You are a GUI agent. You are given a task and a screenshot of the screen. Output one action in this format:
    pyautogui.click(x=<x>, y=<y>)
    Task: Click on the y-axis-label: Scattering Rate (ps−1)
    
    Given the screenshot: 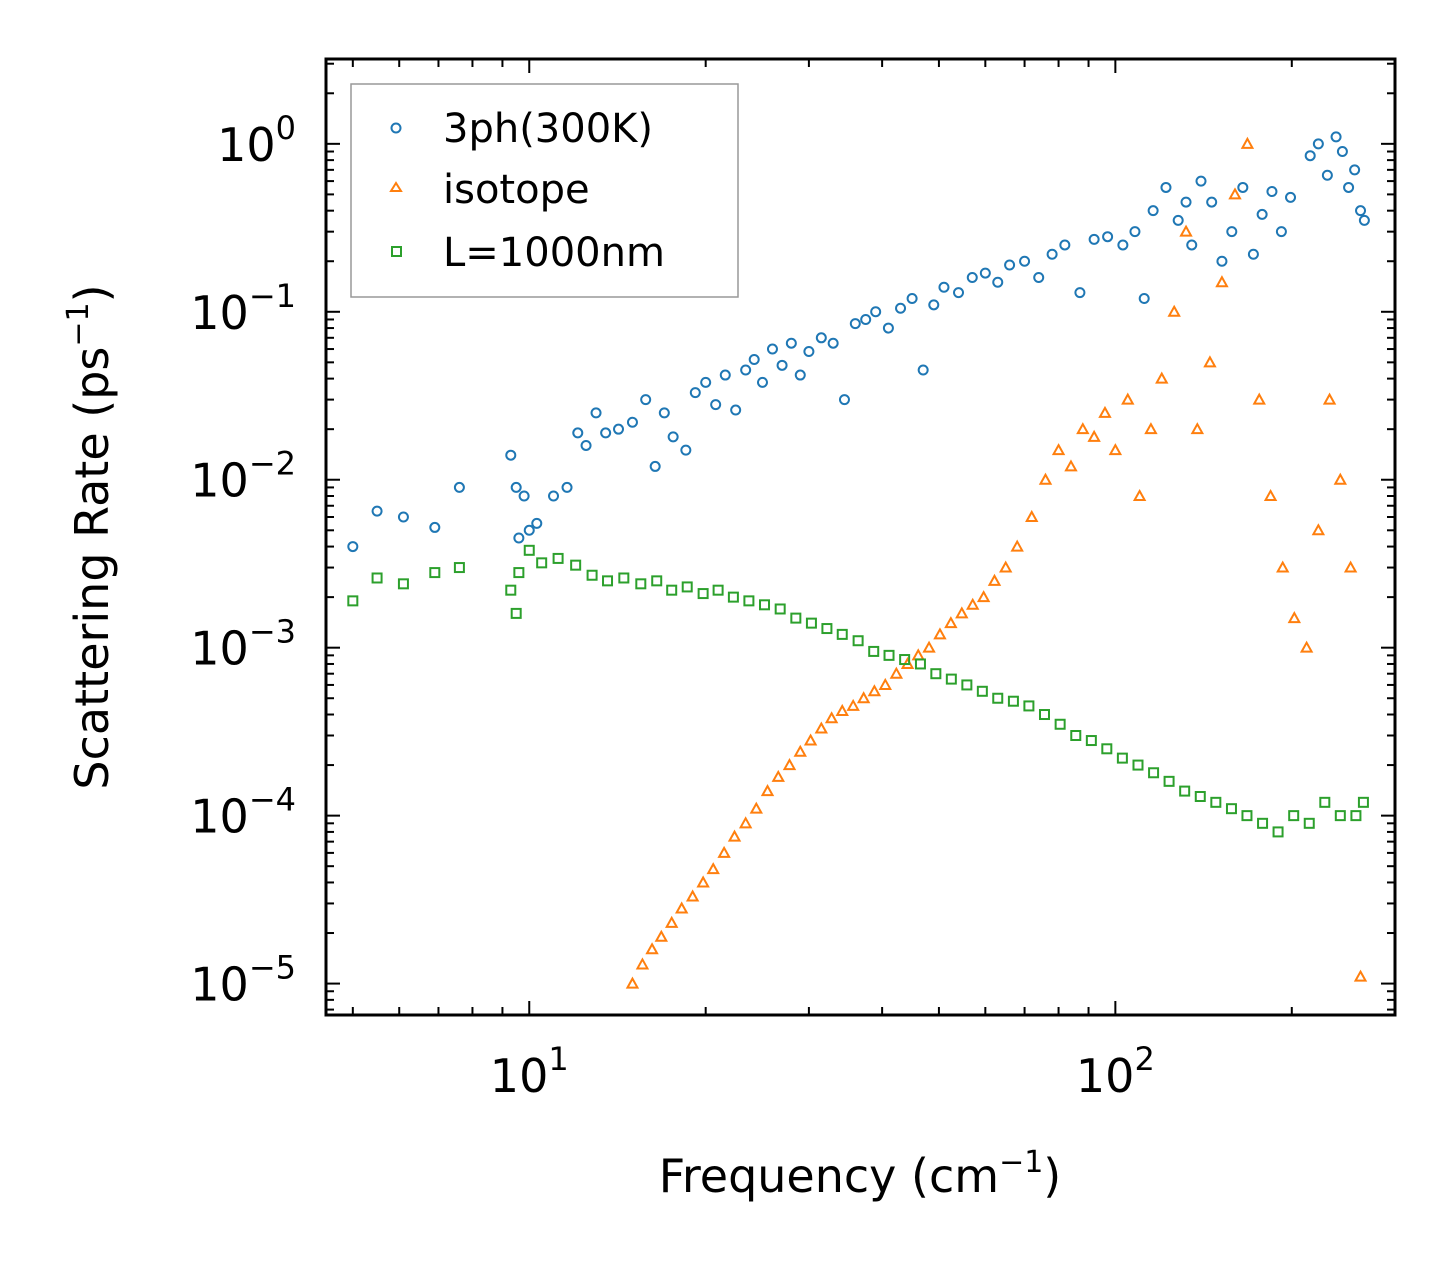 What is the action you would take?
    pyautogui.click(x=90, y=536)
    